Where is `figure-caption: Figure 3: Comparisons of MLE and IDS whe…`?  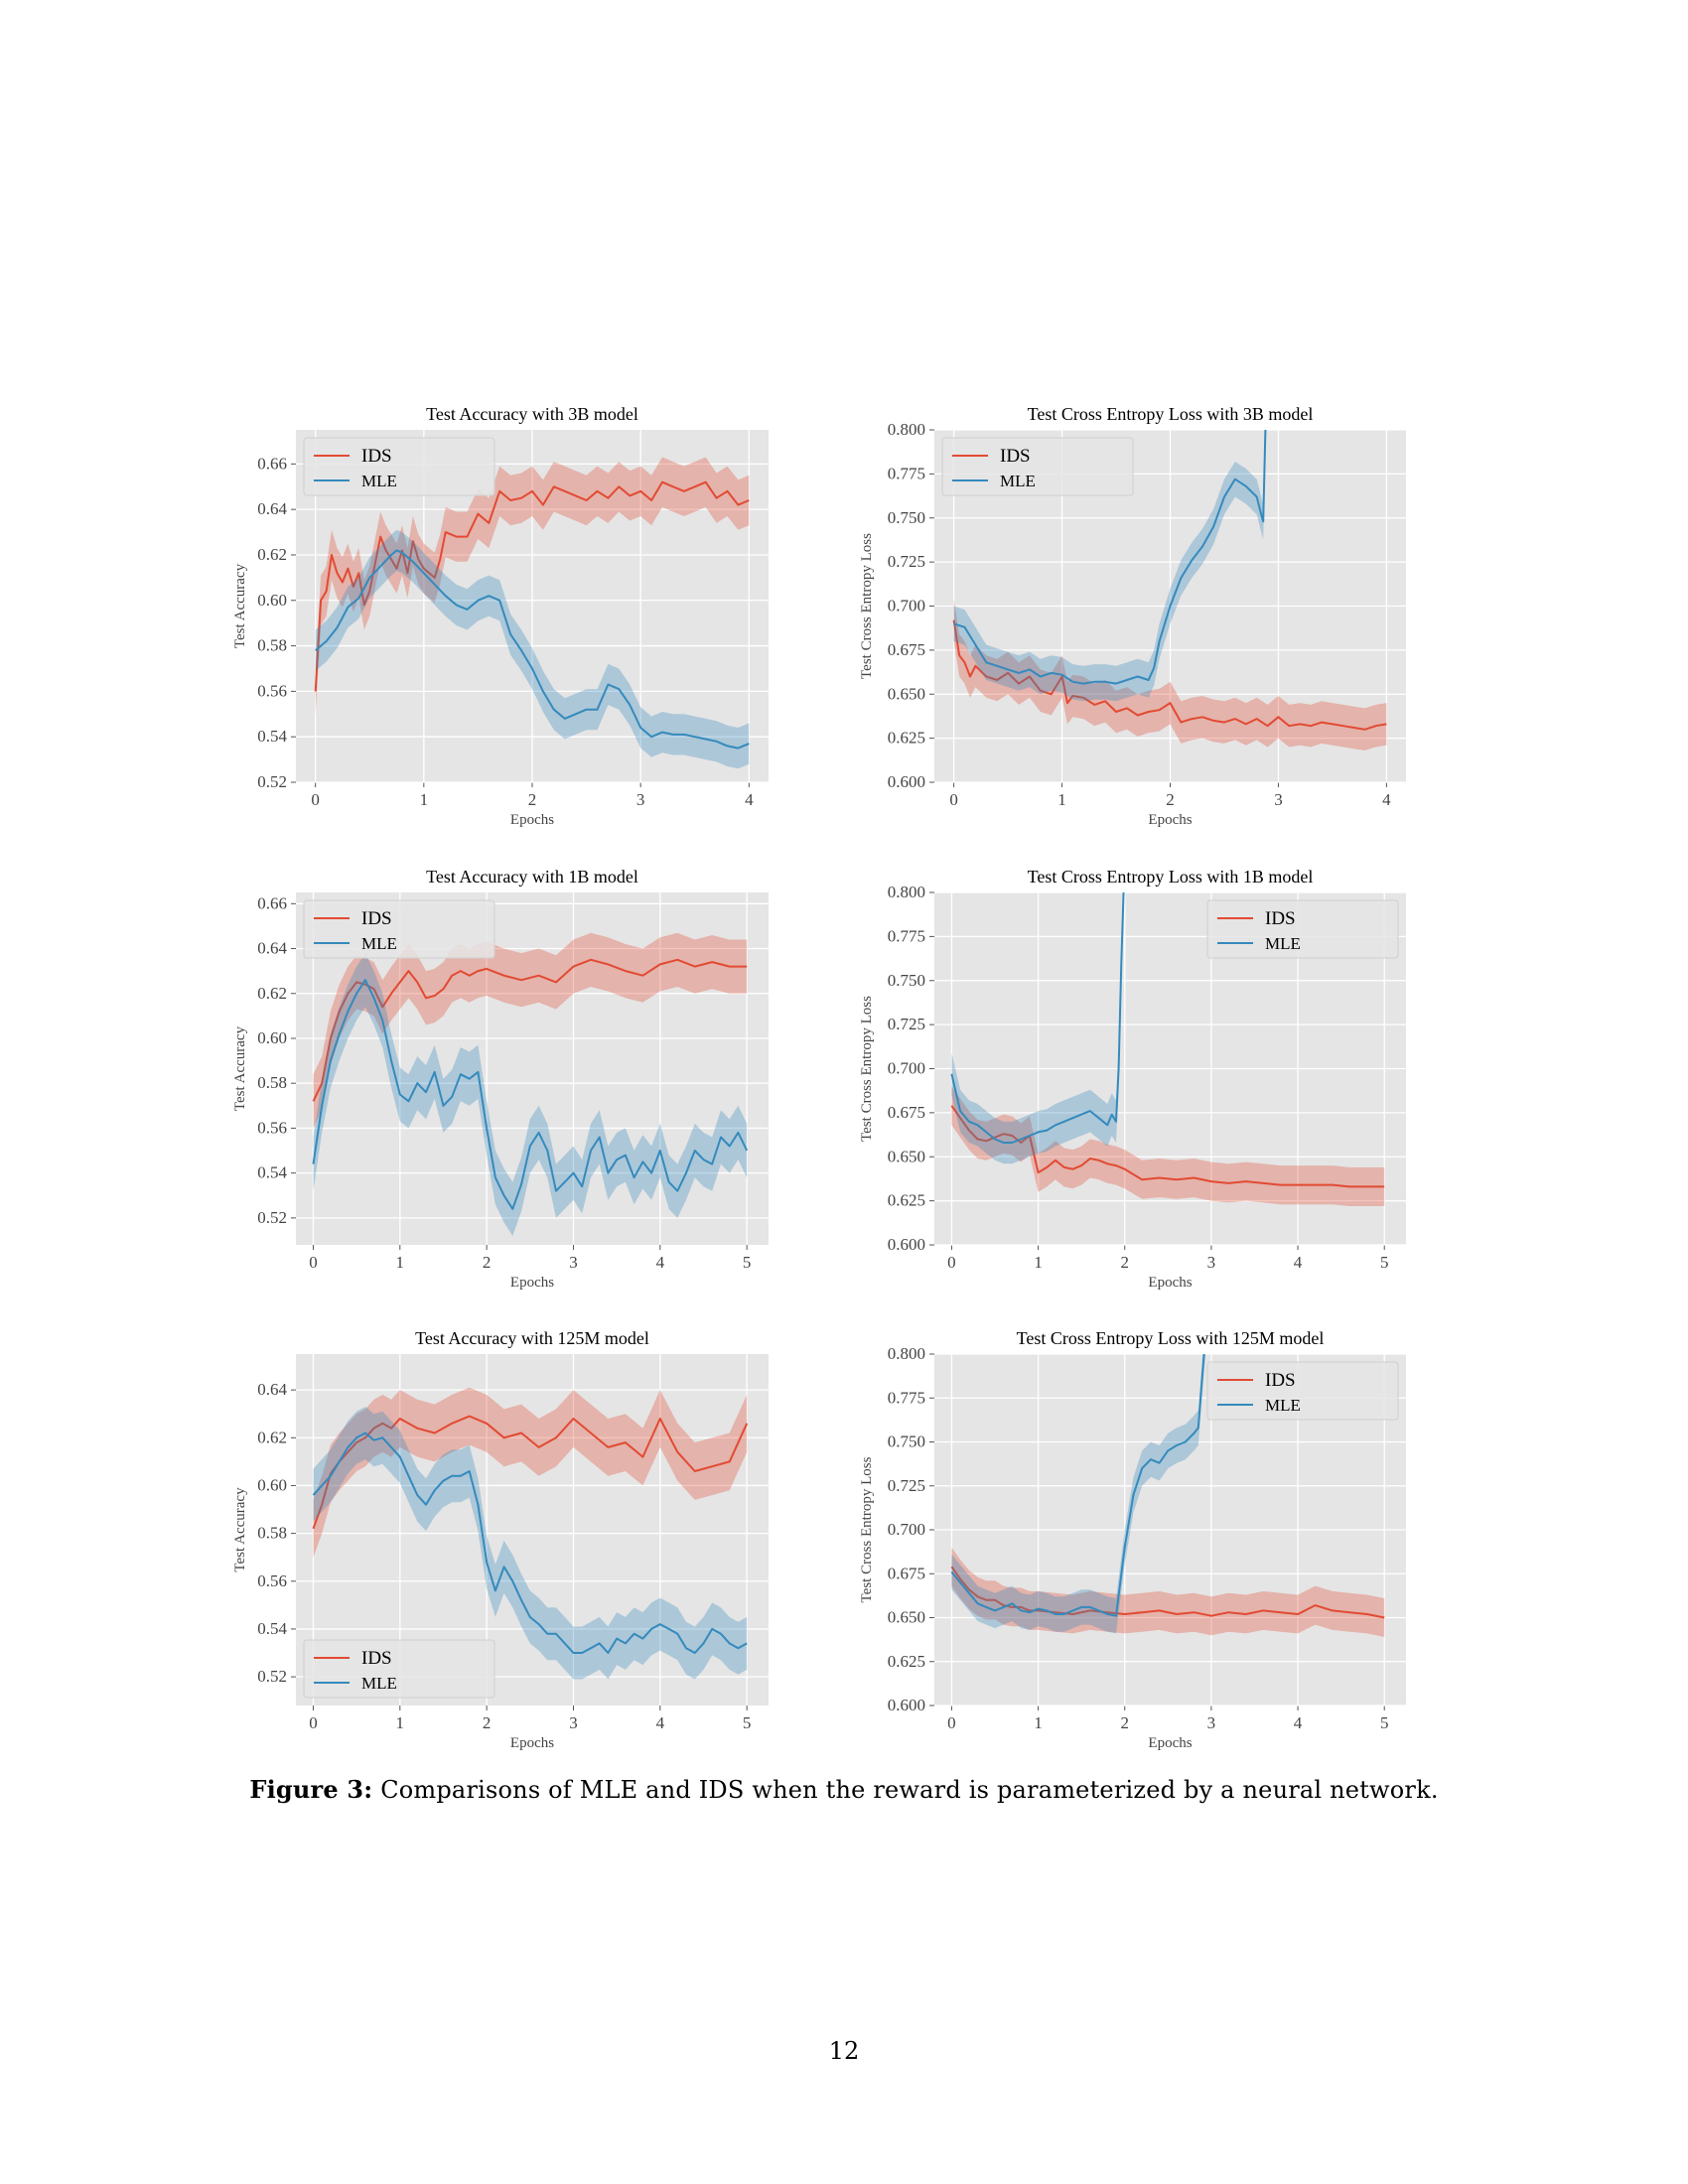 figure-caption: Figure 3: Comparisons of MLE and IDS whe… is located at coordinates (844, 1789).